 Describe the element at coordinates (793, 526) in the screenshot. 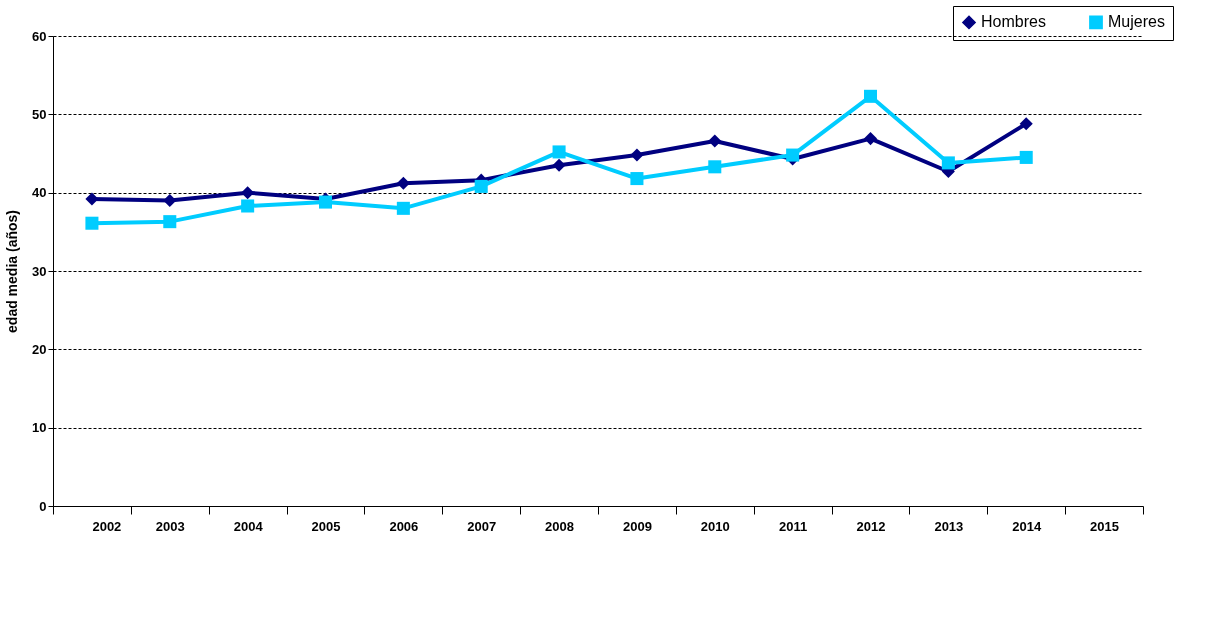

I see `x-tick-label: 2011` at that location.